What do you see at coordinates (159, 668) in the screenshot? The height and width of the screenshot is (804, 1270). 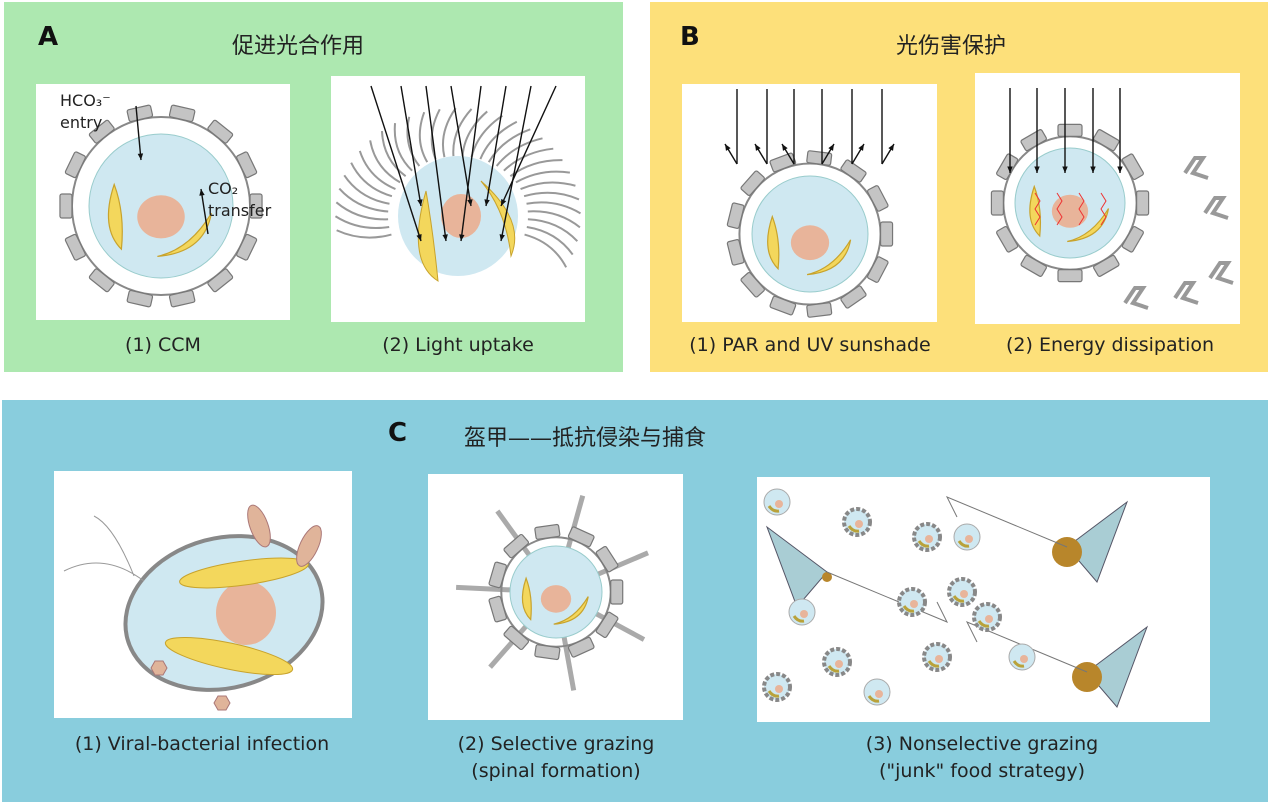 I see `virus` at bounding box center [159, 668].